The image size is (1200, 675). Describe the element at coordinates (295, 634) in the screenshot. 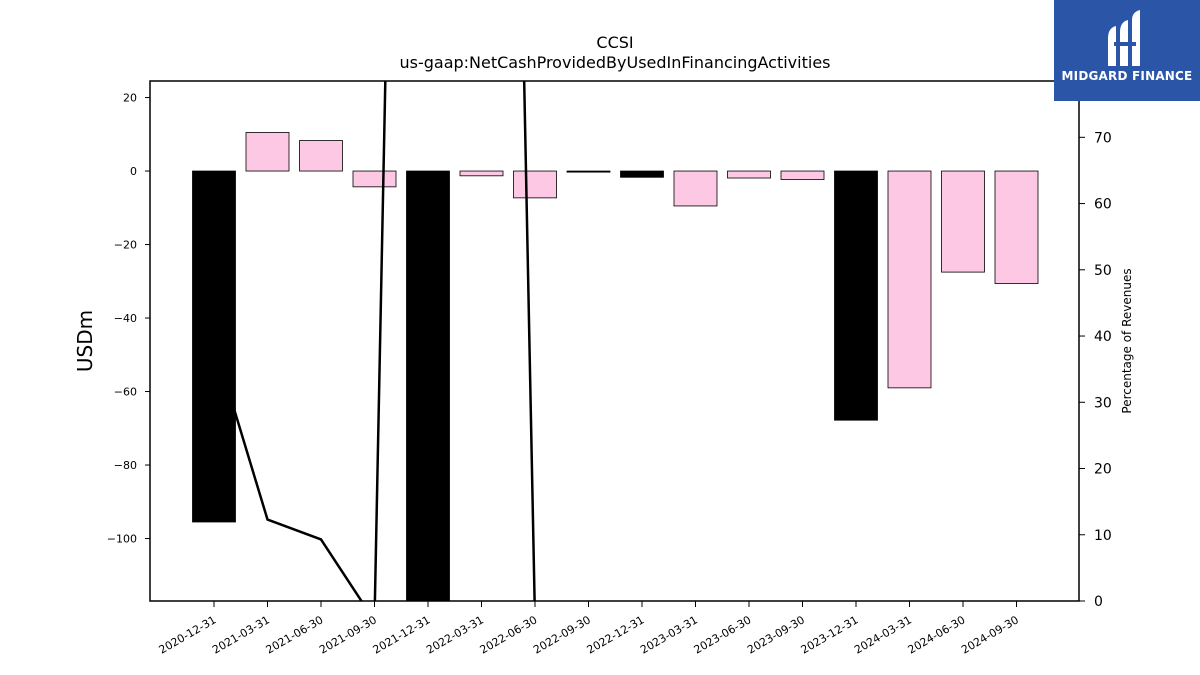

I see `x-tick-label: 2021-06-30` at that location.